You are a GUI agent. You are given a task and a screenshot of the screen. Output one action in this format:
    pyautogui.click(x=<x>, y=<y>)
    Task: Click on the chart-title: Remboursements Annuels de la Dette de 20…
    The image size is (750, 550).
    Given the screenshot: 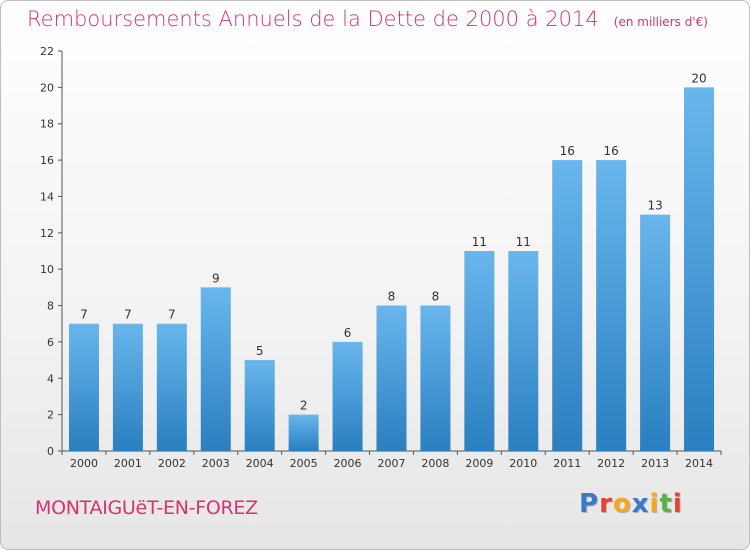 What is the action you would take?
    pyautogui.click(x=367, y=19)
    